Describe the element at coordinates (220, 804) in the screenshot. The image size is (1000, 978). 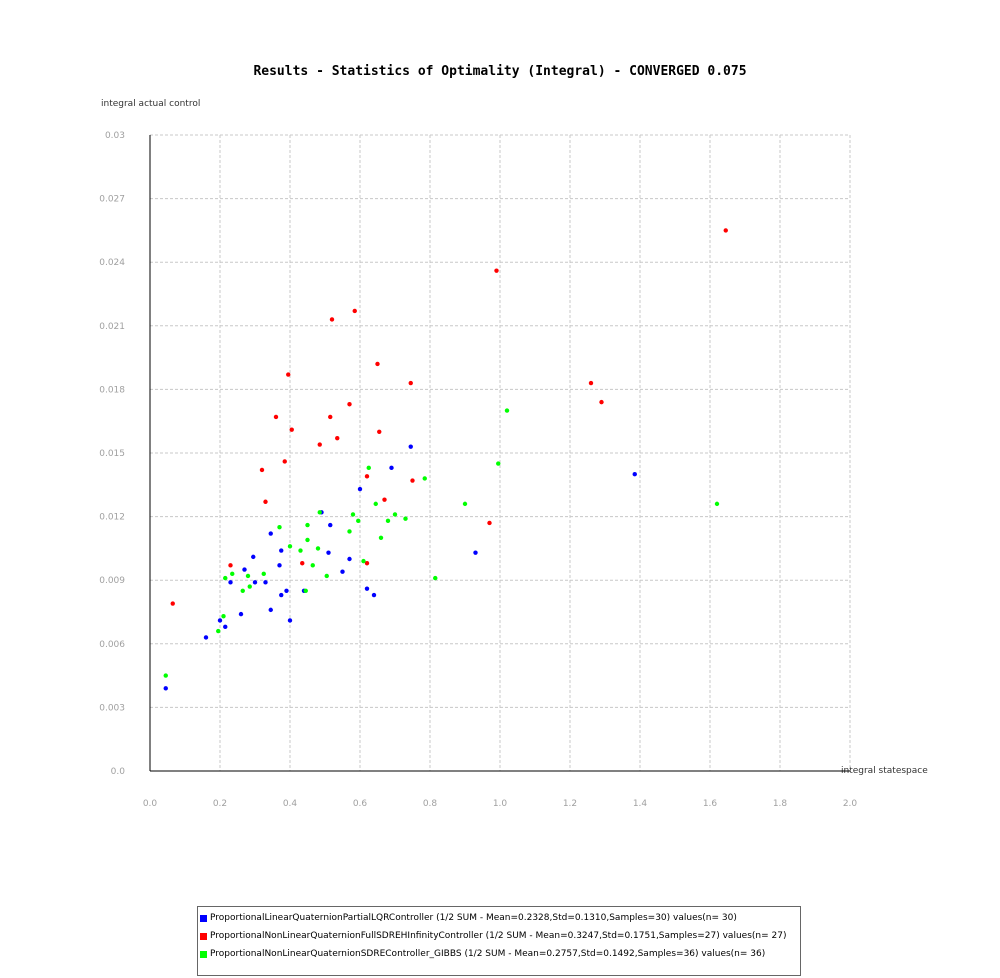
I see `x-tick-label: 0.2` at that location.